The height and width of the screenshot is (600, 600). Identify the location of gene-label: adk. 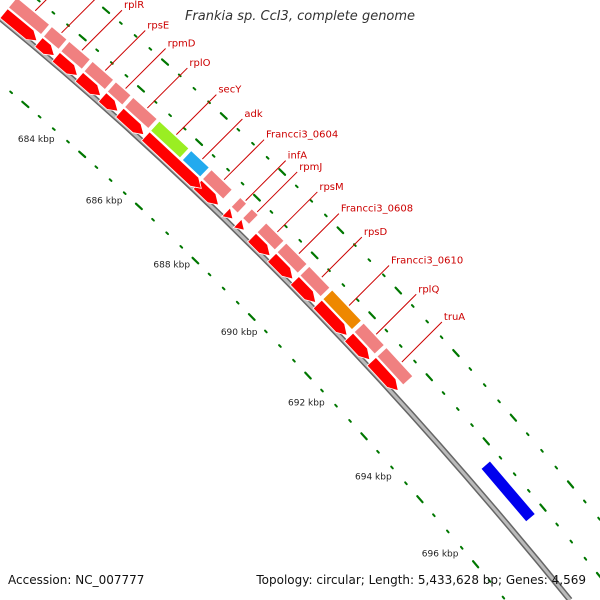
(253, 114).